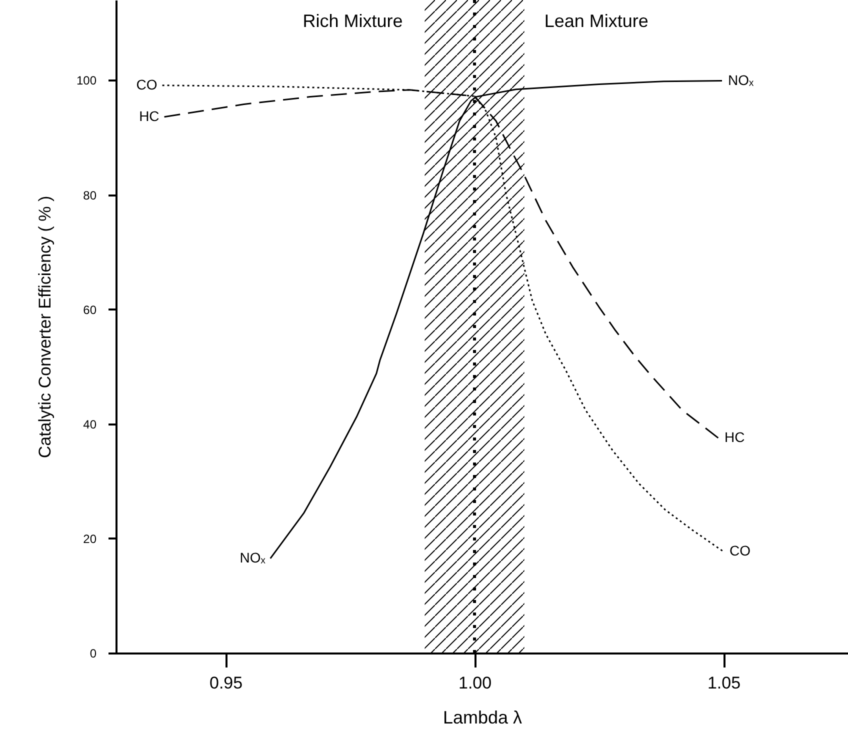  Describe the element at coordinates (93, 653) in the screenshot. I see `y-tick-label: 0` at that location.